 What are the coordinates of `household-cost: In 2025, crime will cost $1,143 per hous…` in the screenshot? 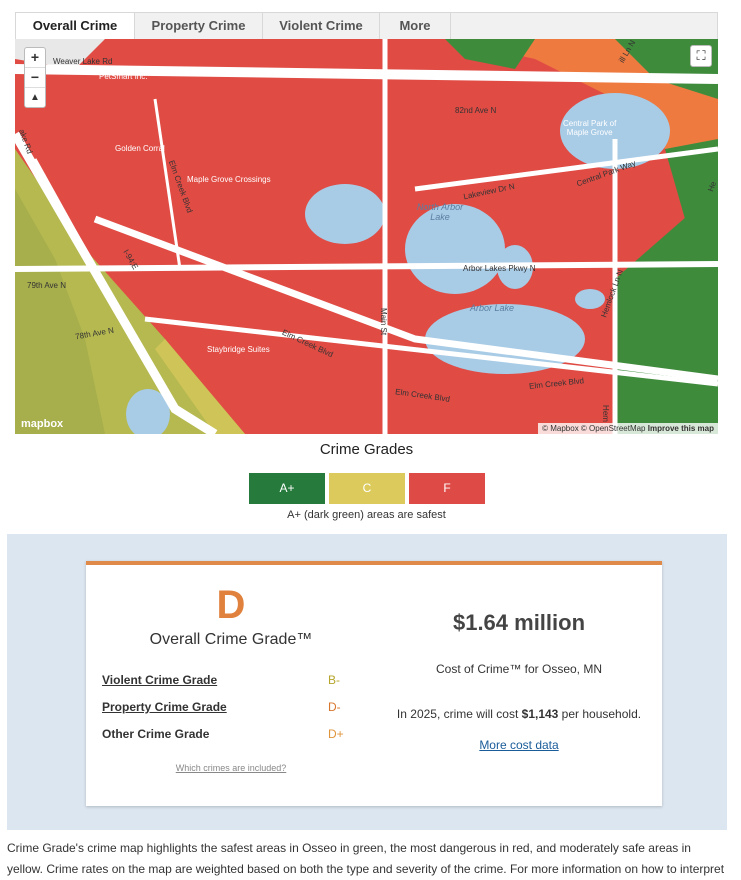 It's located at (519, 714).